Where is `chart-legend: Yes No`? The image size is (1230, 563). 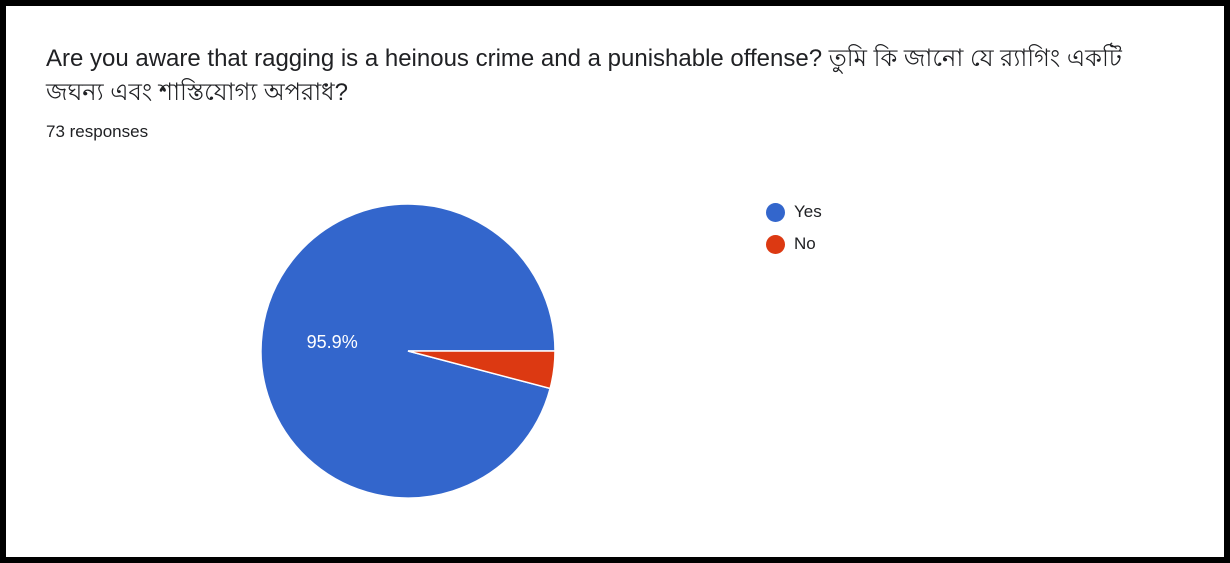 chart-legend: Yes No is located at coordinates (794, 228).